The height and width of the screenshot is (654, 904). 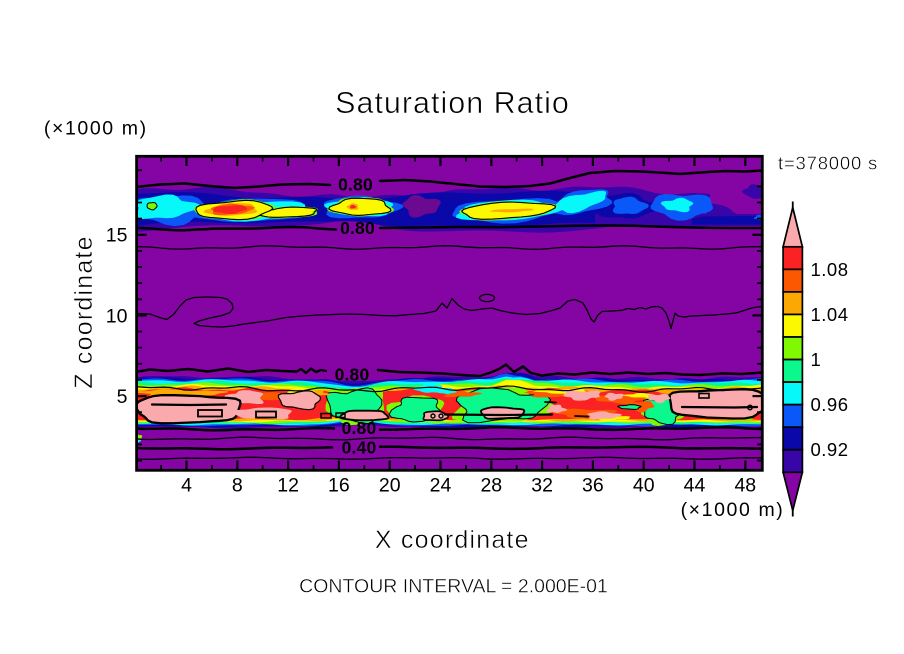 What do you see at coordinates (830, 269) in the screenshot?
I see `svg-text: 1.08` at bounding box center [830, 269].